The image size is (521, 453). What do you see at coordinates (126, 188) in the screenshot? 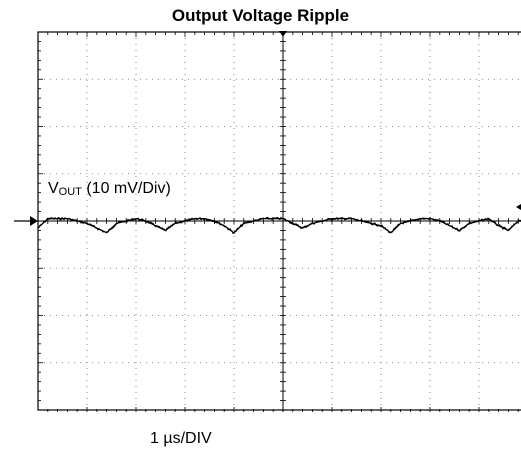
I see `channel-label-scale: (10 mV/Div)` at bounding box center [126, 188].